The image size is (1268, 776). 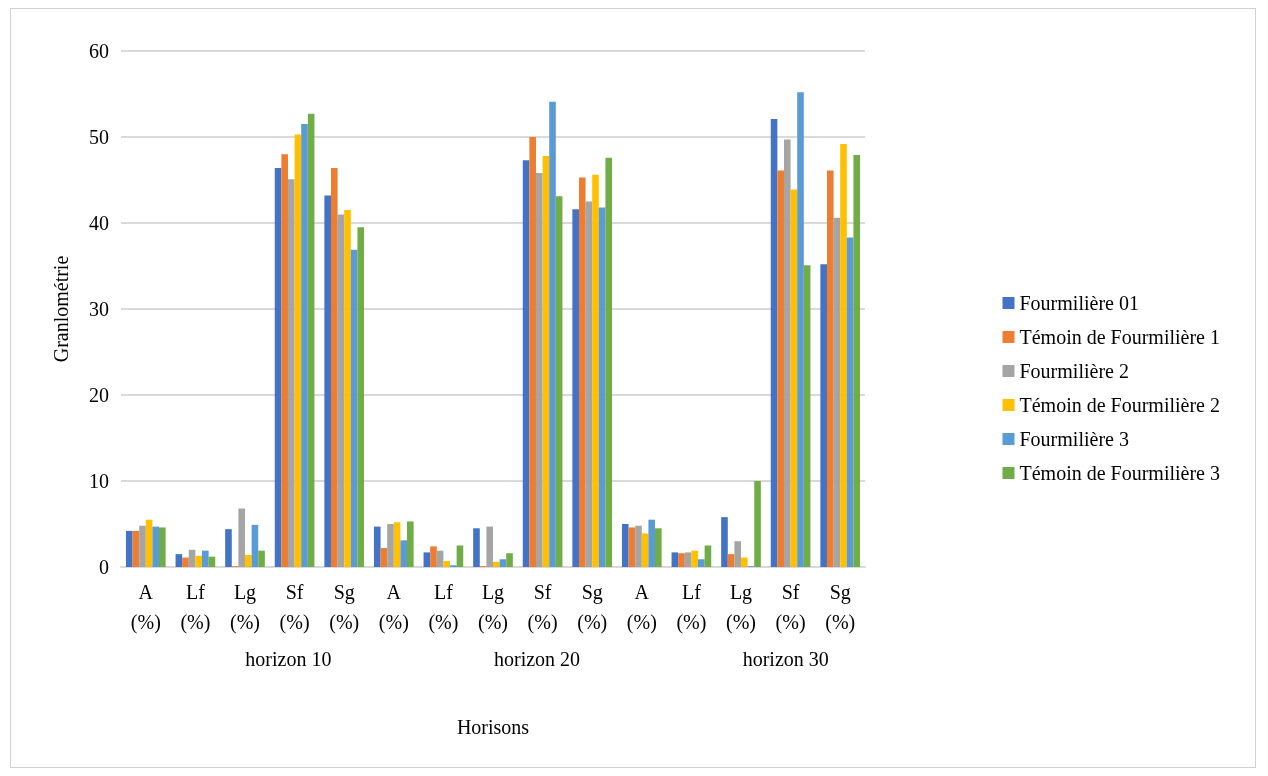 I want to click on legend-label: Fourmilière 2, so click(x=1074, y=371).